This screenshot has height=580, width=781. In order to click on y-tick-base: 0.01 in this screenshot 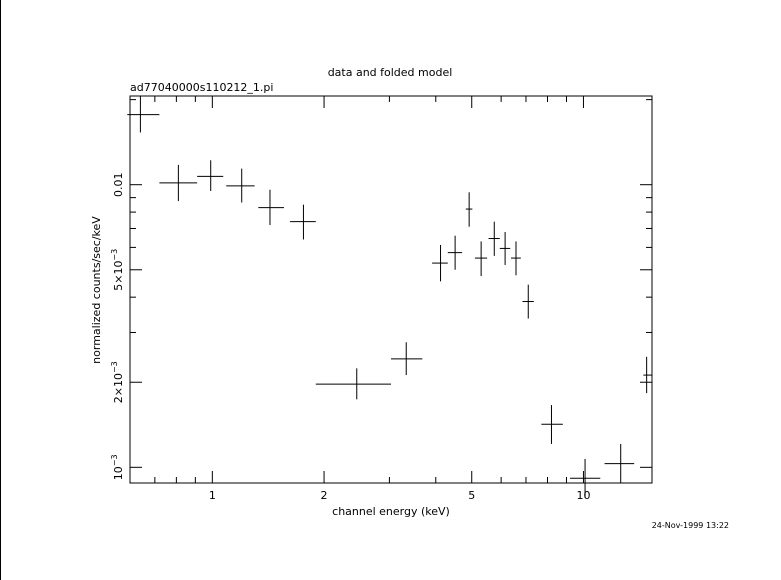, I will do `click(118, 184)`.